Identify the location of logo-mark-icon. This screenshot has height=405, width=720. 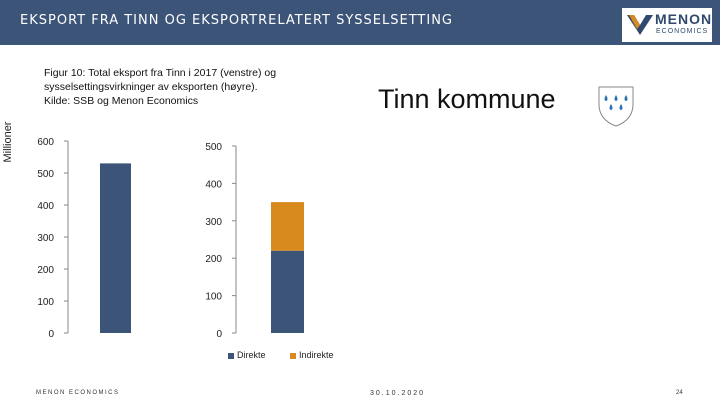
(640, 25).